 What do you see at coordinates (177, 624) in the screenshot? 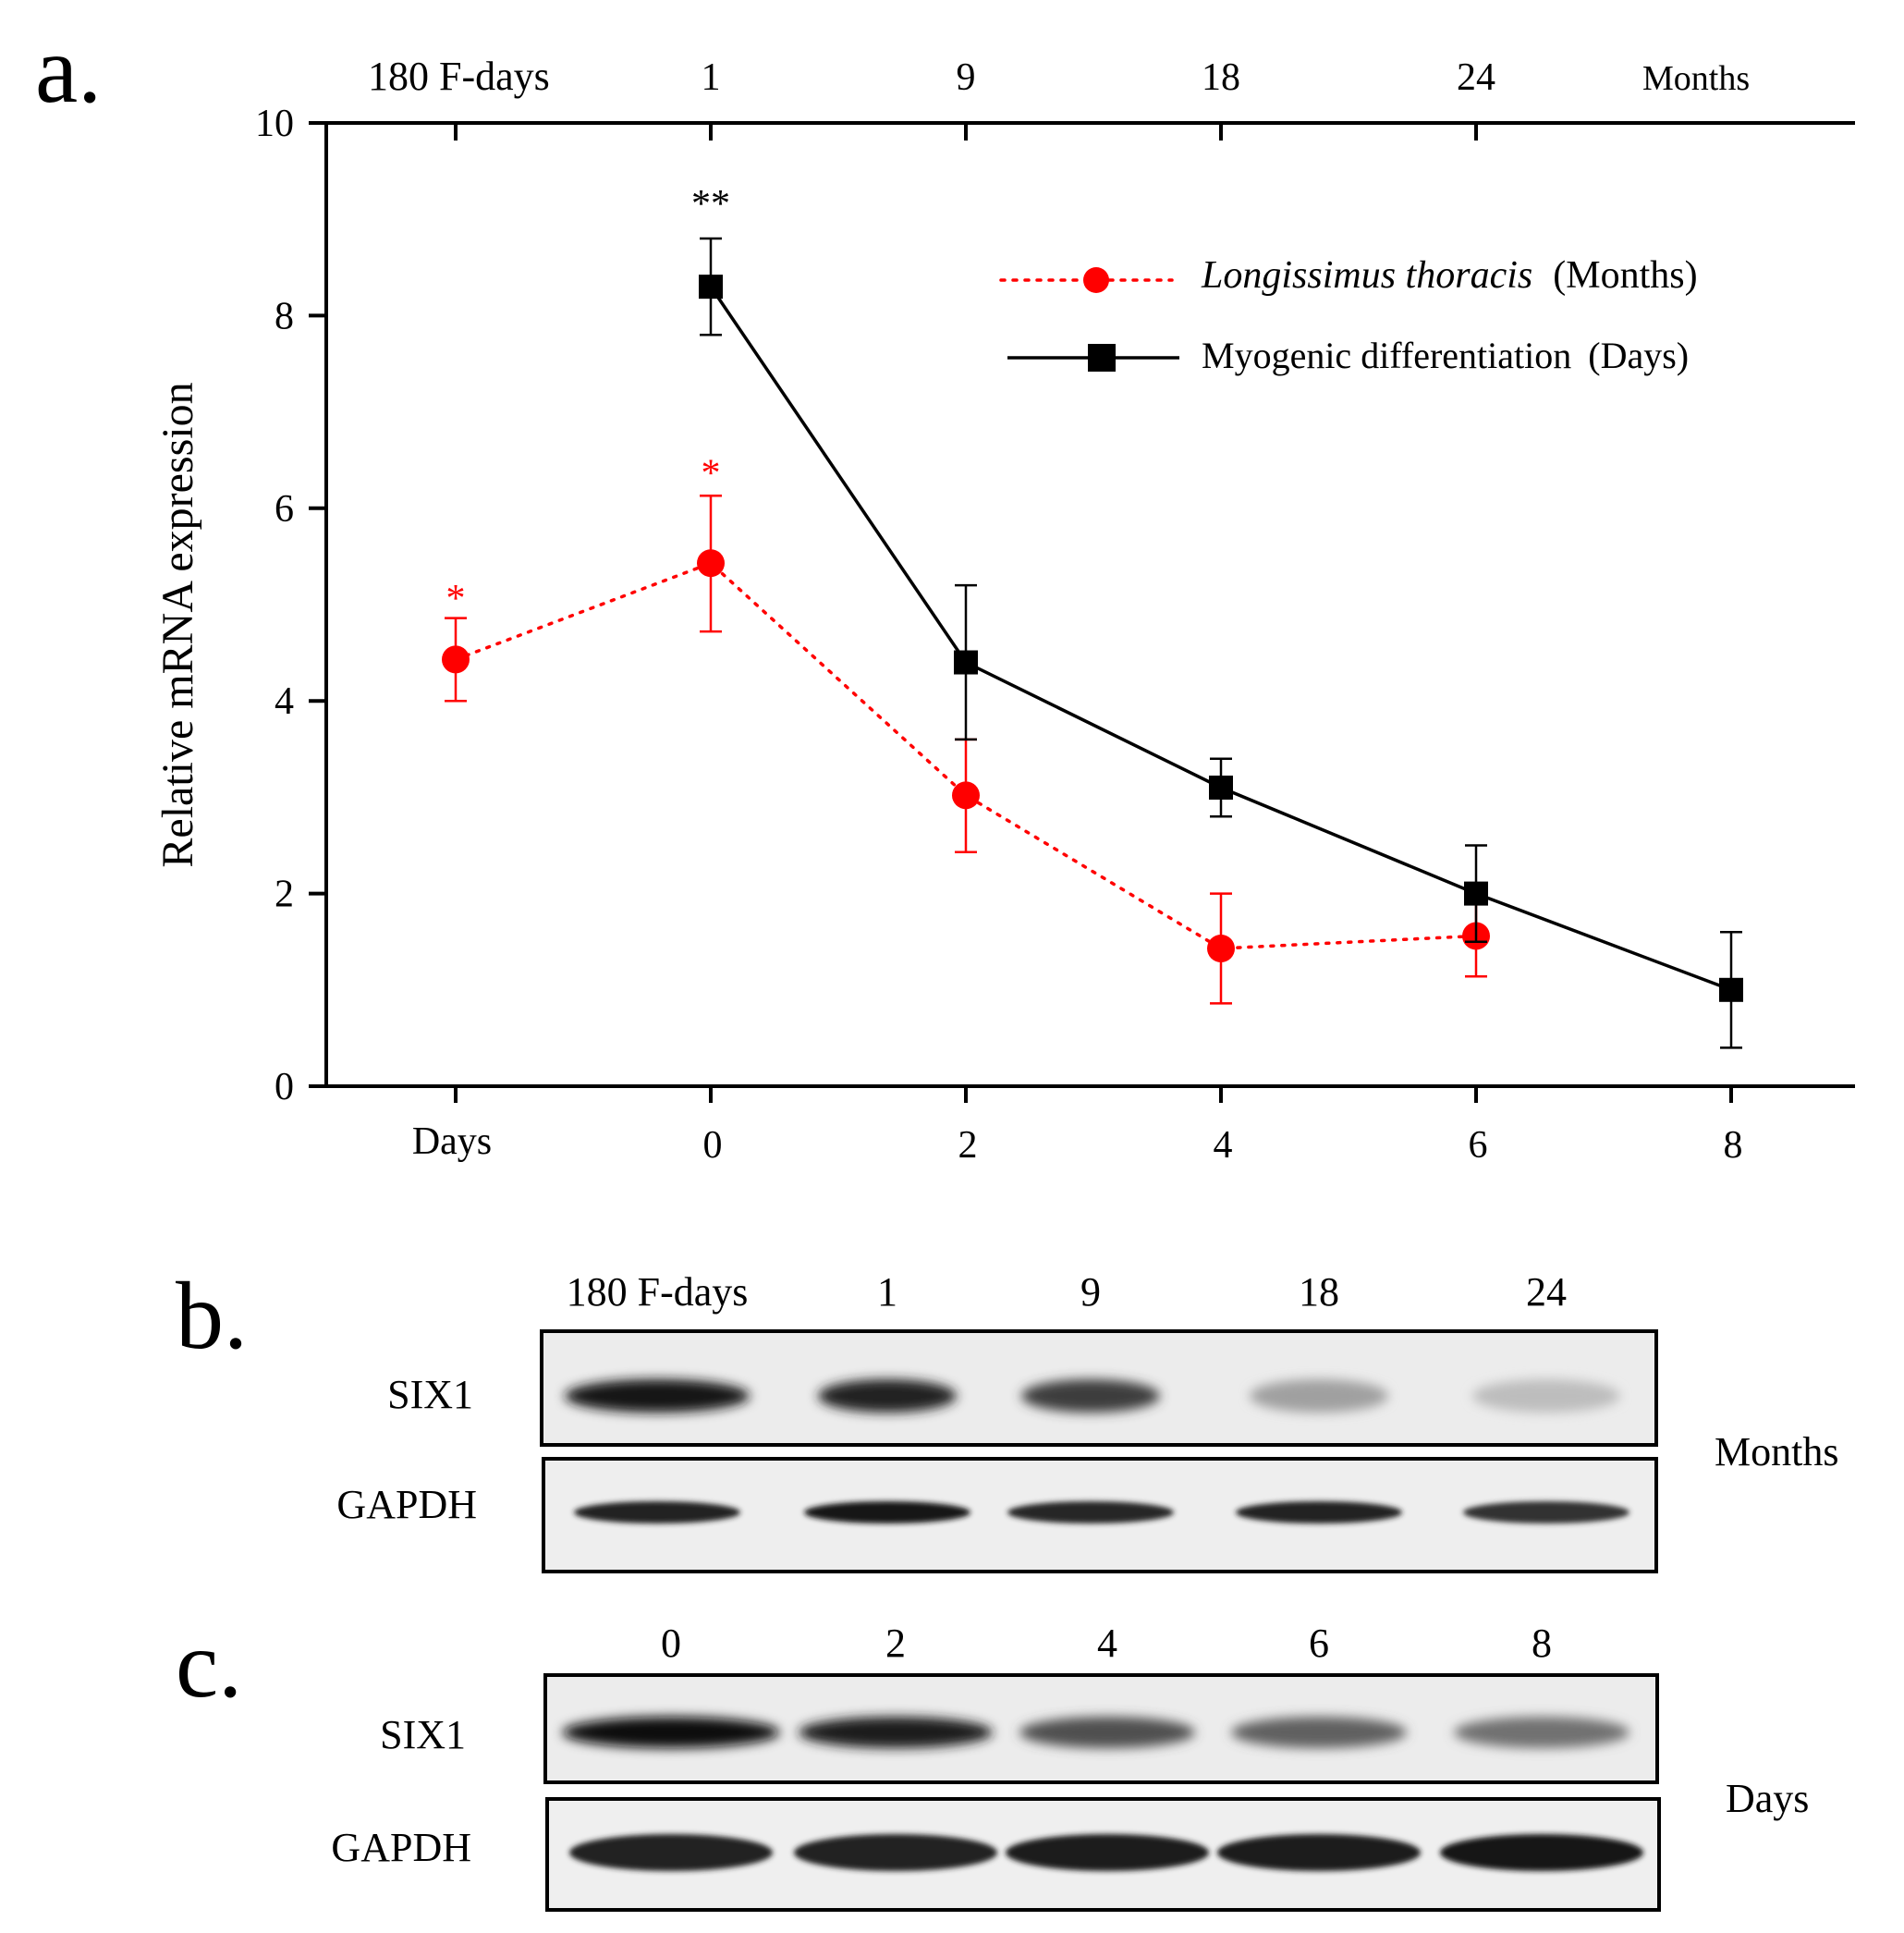
I see `y-axis-label: Relative mRNA expression` at bounding box center [177, 624].